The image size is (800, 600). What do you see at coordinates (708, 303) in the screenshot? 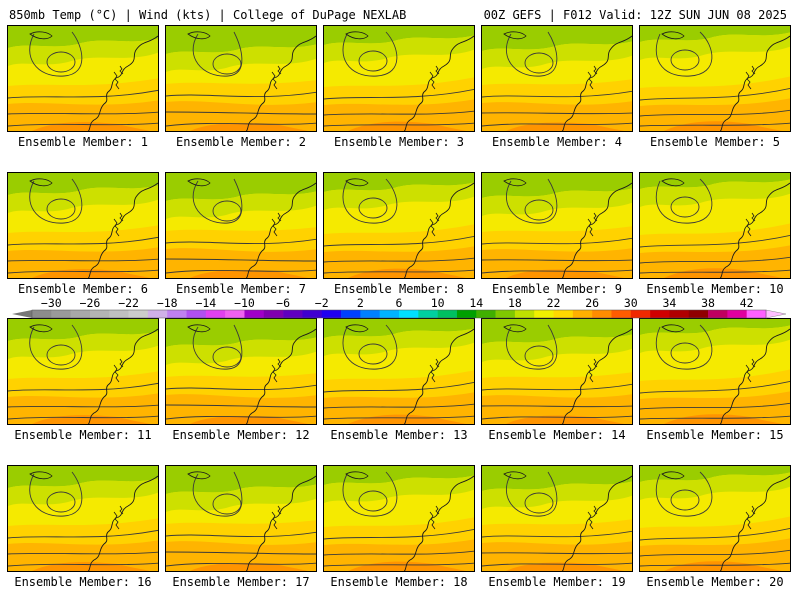
I see `colorbar-tick-label: 38` at bounding box center [708, 303].